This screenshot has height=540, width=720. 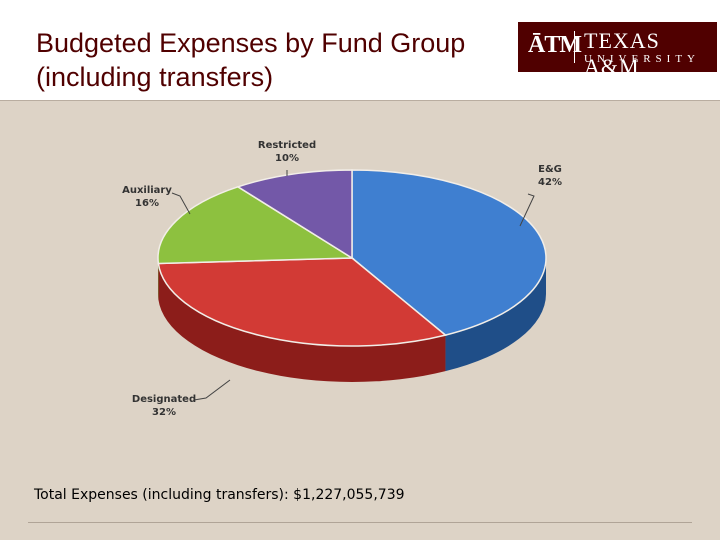 I want to click on pie-side-designated, so click(x=302, y=322).